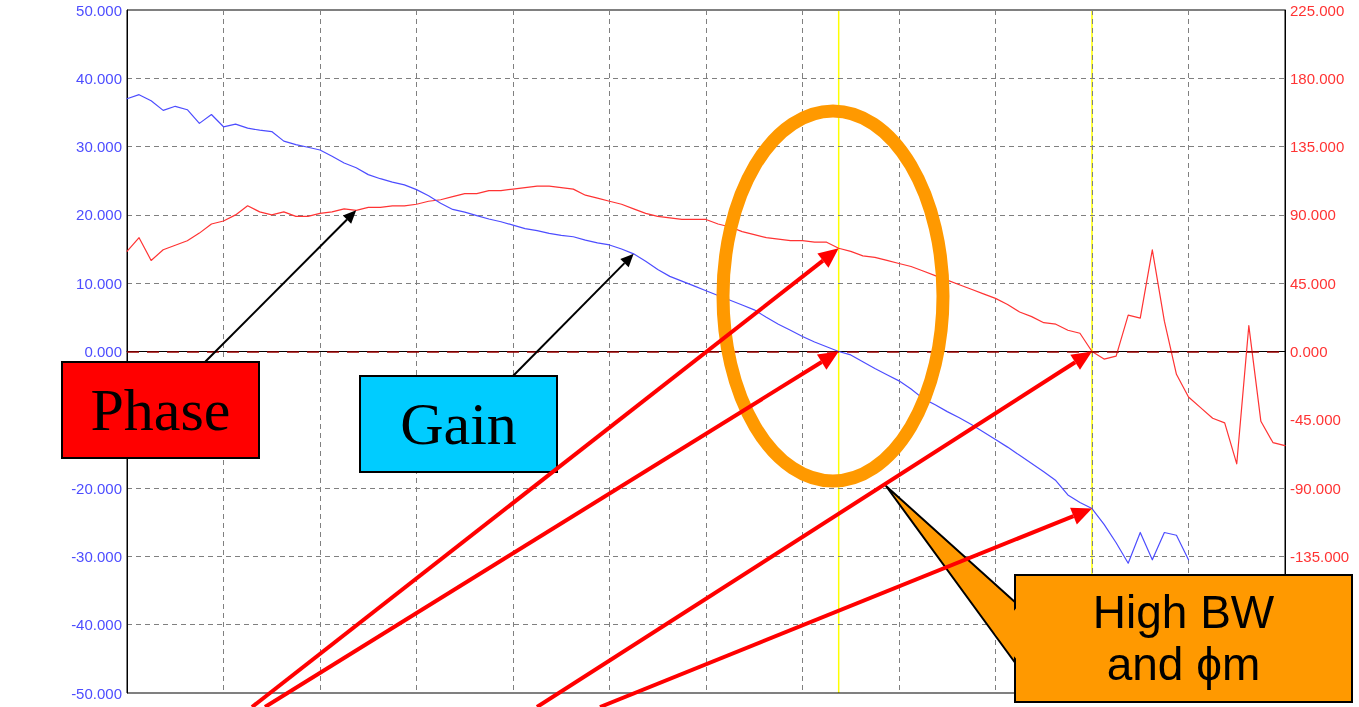 Image resolution: width=1359 pixels, height=707 pixels. Describe the element at coordinates (1313, 283) in the screenshot. I see `y2-tick-label: 45.000` at that location.